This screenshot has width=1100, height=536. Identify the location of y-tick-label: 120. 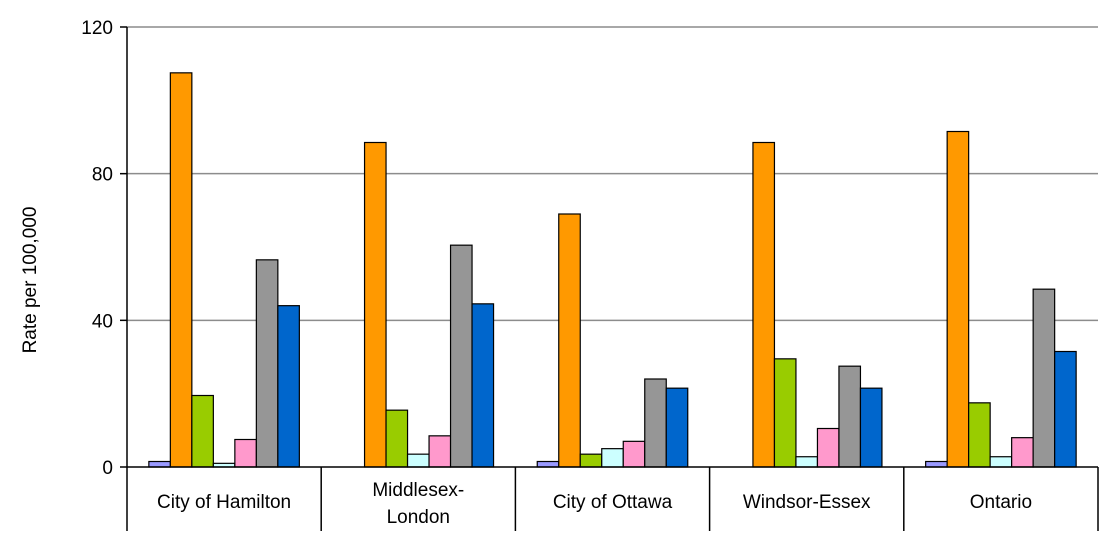
(97, 28).